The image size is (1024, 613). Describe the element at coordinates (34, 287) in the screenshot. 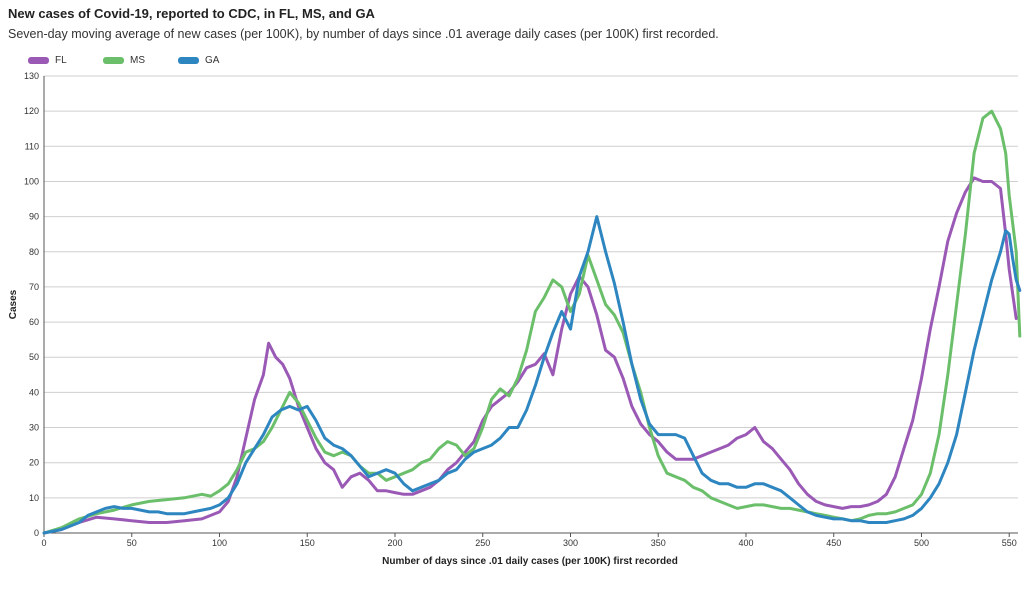

I see `y-tick-label: 70` at that location.